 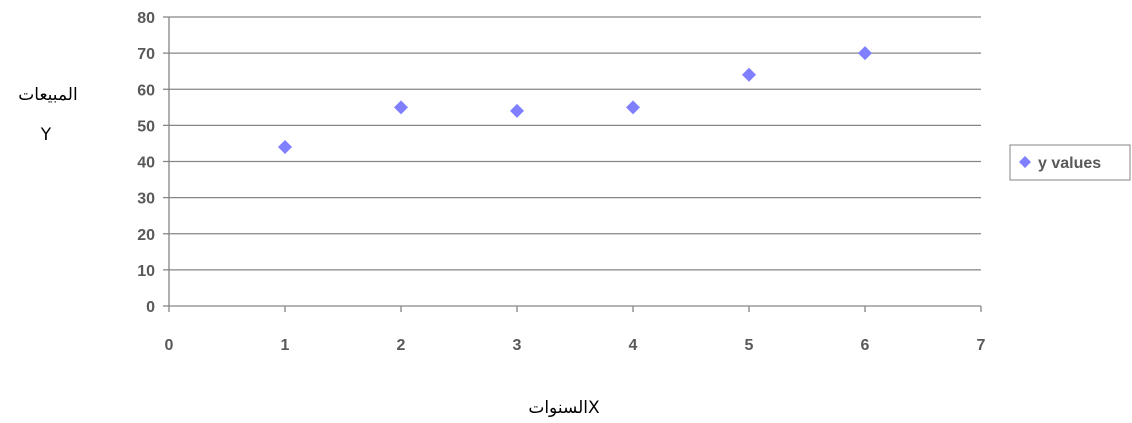 I want to click on y-tick-label: 50, so click(x=146, y=126).